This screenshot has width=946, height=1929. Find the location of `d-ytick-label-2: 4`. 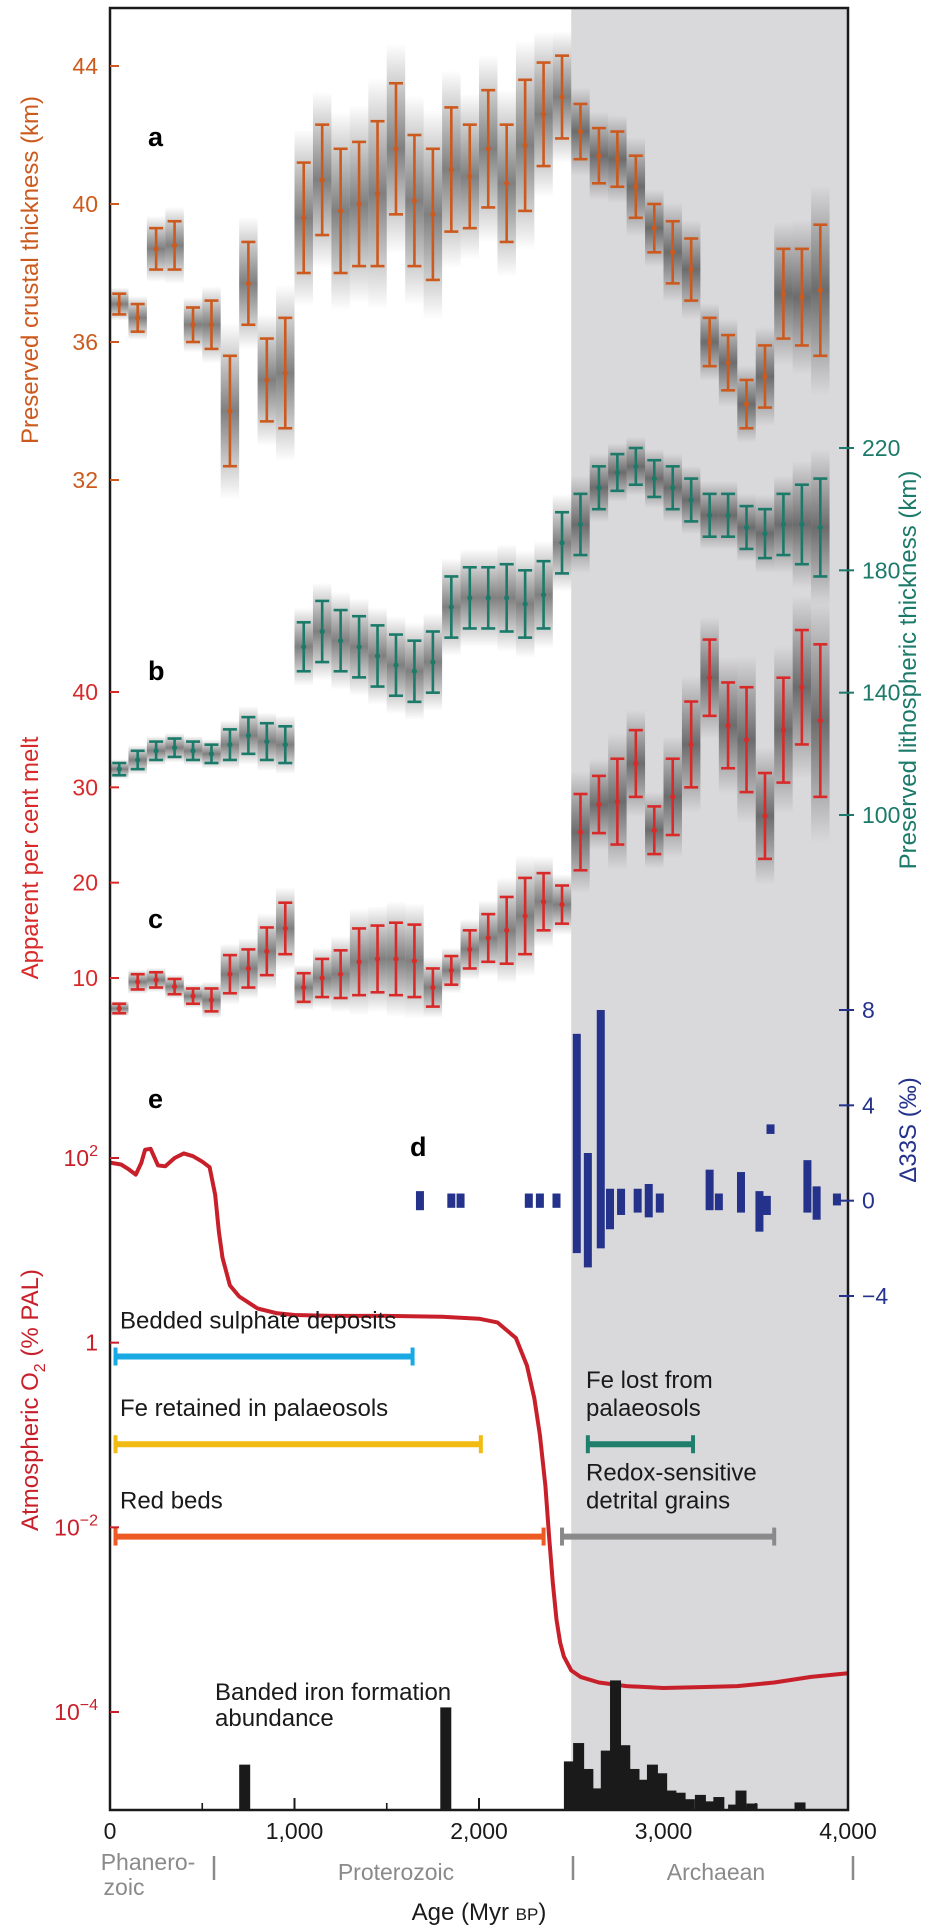

d-ytick-label-2: 4 is located at coordinates (868, 1105).